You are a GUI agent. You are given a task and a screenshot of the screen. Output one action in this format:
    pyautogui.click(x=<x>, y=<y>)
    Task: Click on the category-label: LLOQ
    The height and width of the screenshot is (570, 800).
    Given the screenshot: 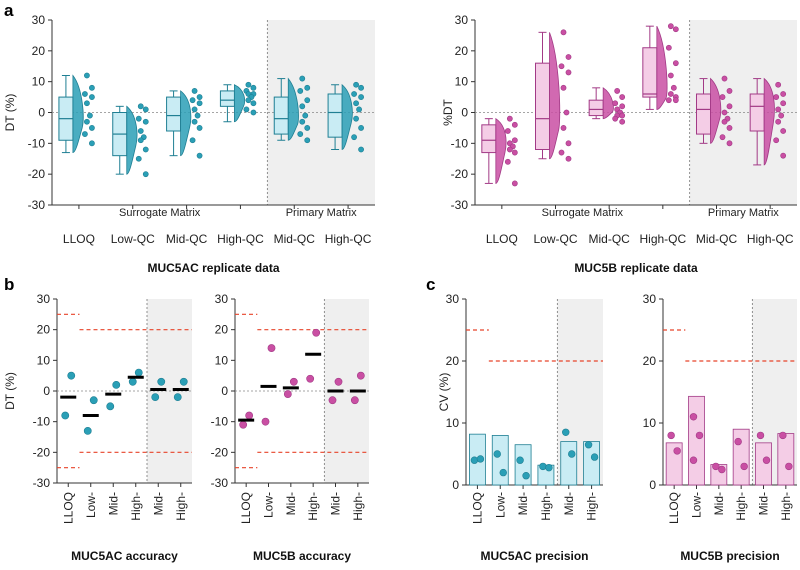 What is the action you would take?
    pyautogui.click(x=68, y=508)
    